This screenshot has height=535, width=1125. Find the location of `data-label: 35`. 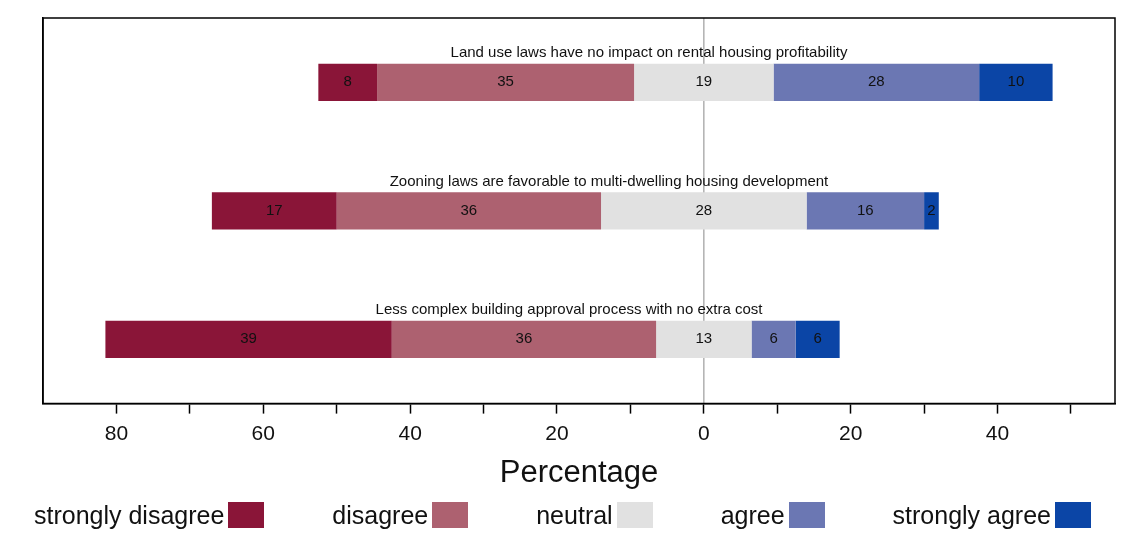

data-label: 35 is located at coordinates (505, 81).